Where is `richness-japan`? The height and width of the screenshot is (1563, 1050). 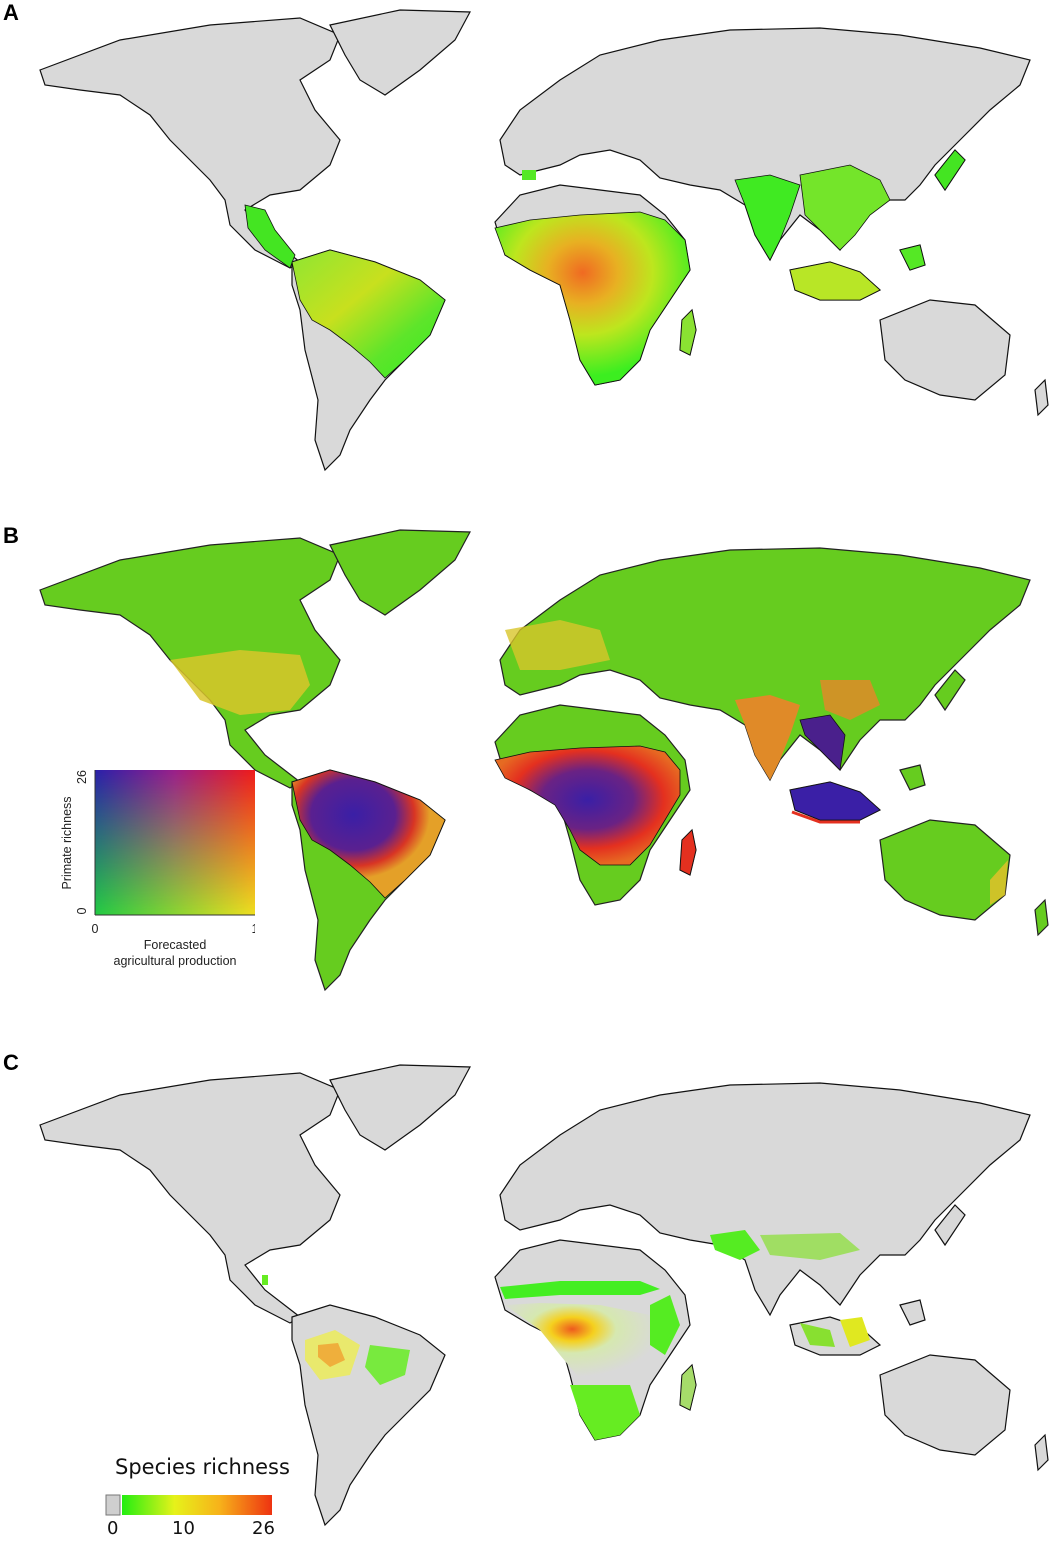 richness-japan is located at coordinates (950, 170).